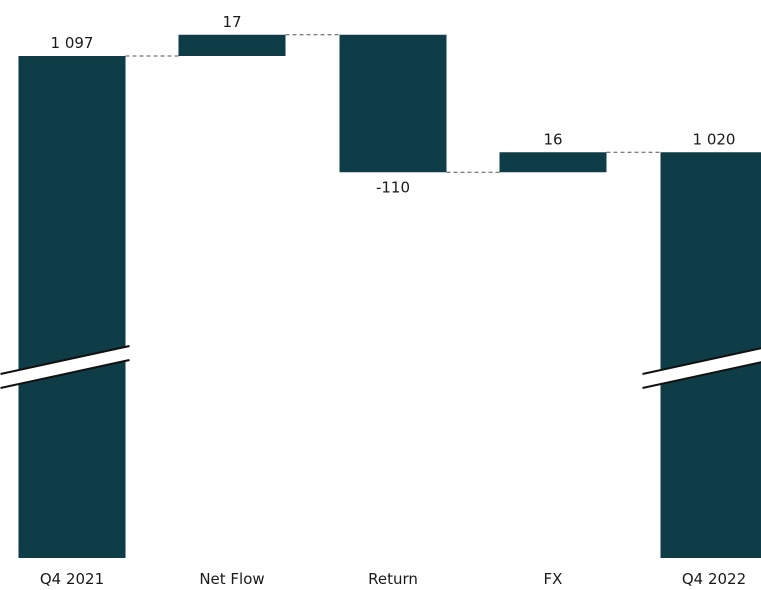  What do you see at coordinates (714, 578) in the screenshot?
I see `category-label-4: Q4 2022` at bounding box center [714, 578].